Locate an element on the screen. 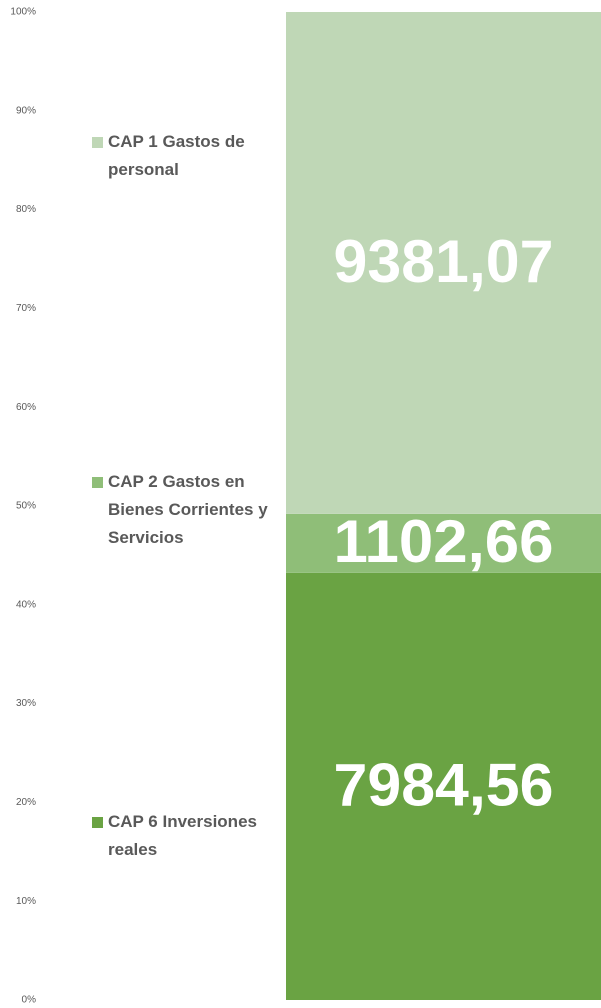 The width and height of the screenshot is (601, 1008). value-label: 7984,56 is located at coordinates (444, 784).